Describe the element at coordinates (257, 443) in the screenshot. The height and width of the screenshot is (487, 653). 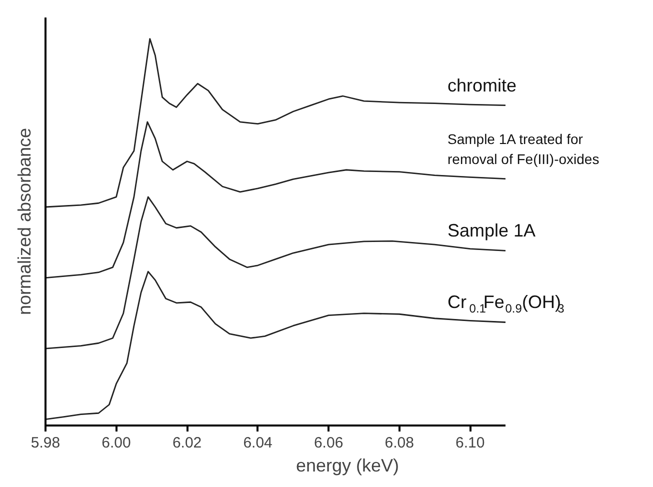
I see `x-tick-label: 6.04` at that location.